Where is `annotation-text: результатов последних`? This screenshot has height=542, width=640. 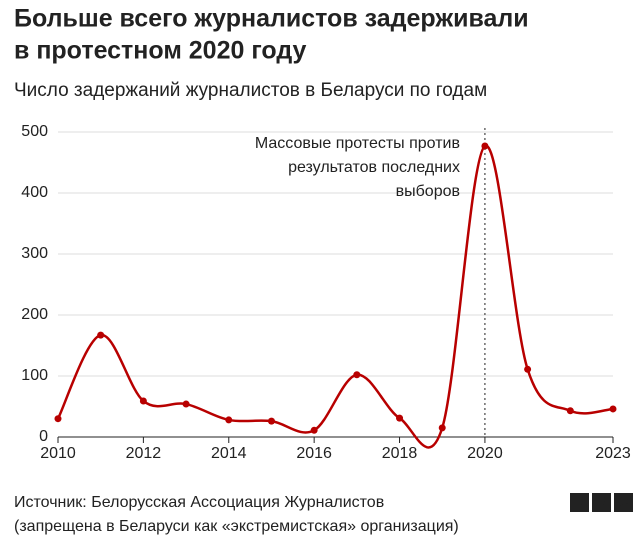 annotation-text: результатов последних is located at coordinates (374, 167).